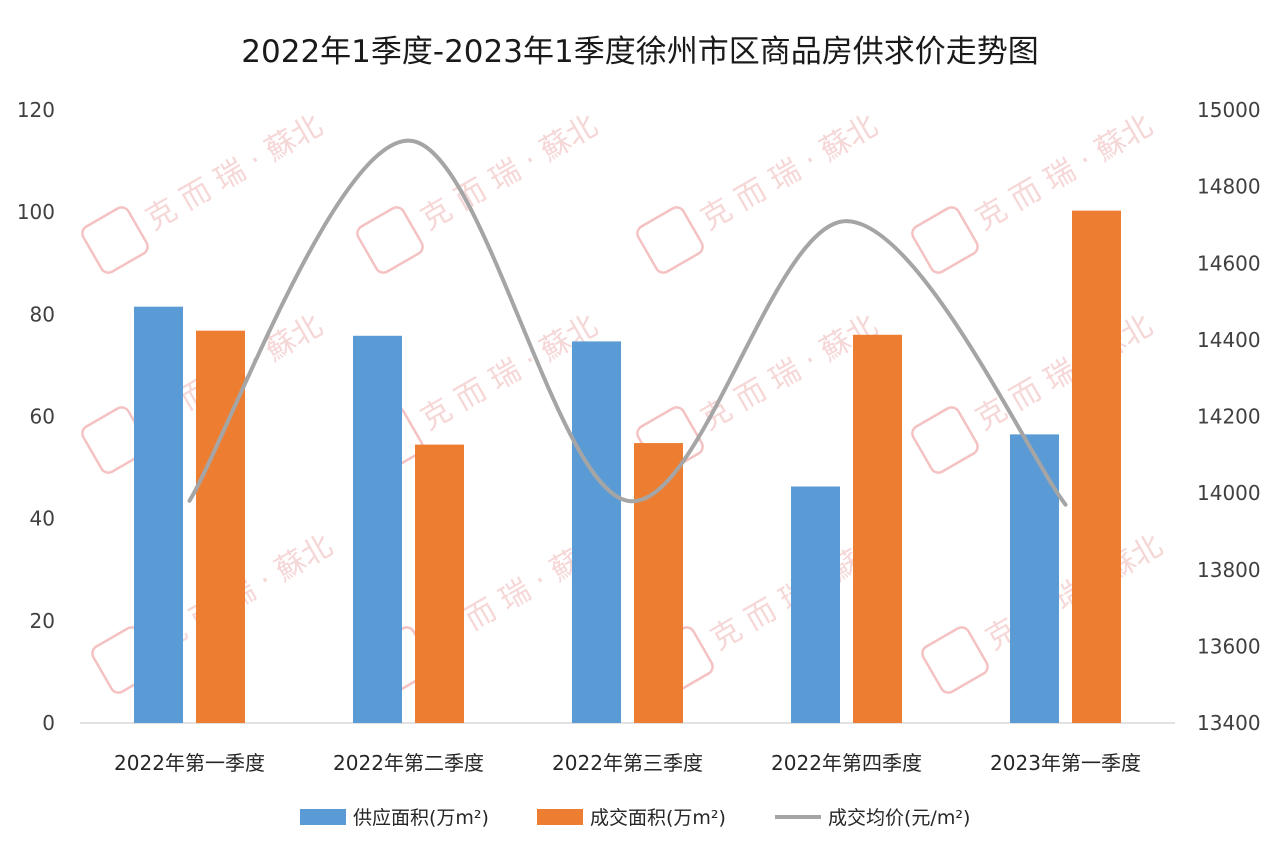  Describe the element at coordinates (48, 723) in the screenshot. I see `y-left-tick-label: 0` at that location.